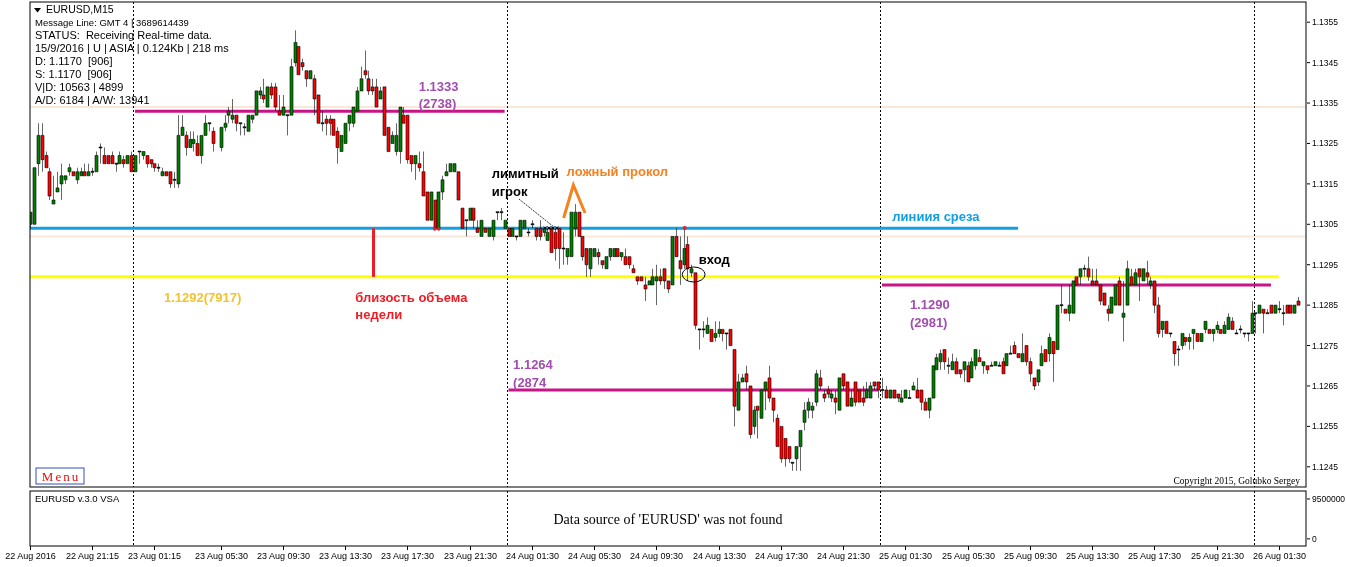 The height and width of the screenshot is (567, 1346). What do you see at coordinates (1325, 426) in the screenshot?
I see `y-tick-label: 1.1255` at bounding box center [1325, 426].